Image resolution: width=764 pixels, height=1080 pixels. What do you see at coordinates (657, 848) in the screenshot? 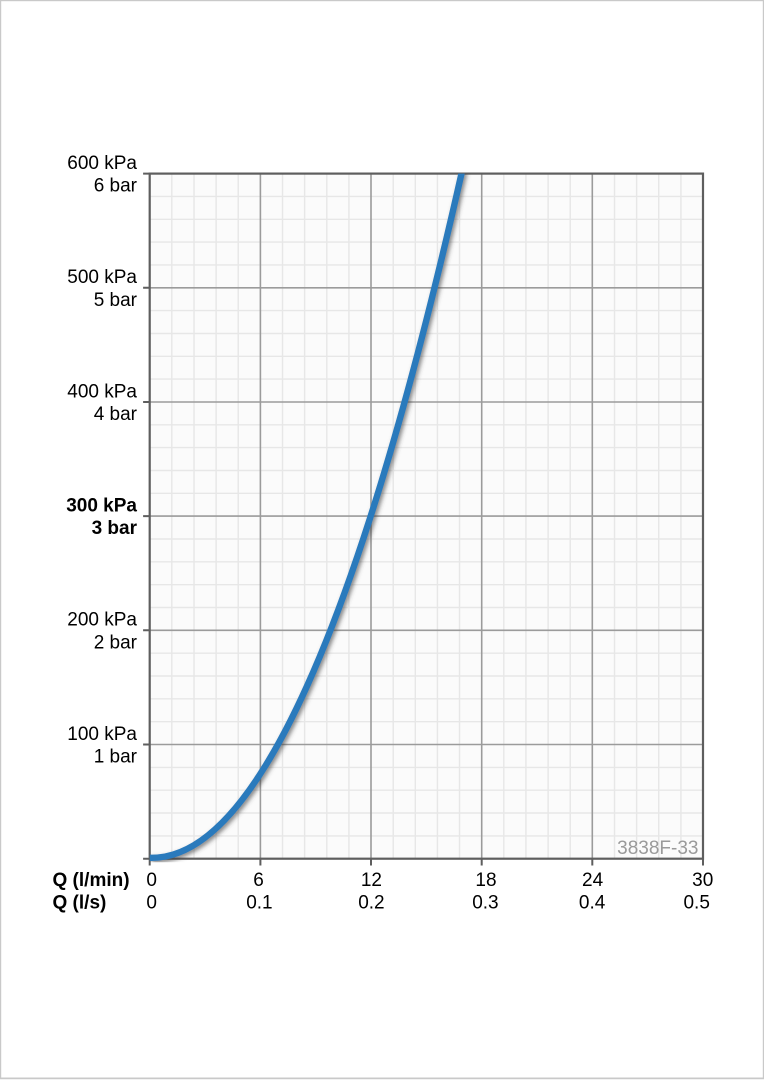
I see `svg-text: 3838F-33` at bounding box center [657, 848].